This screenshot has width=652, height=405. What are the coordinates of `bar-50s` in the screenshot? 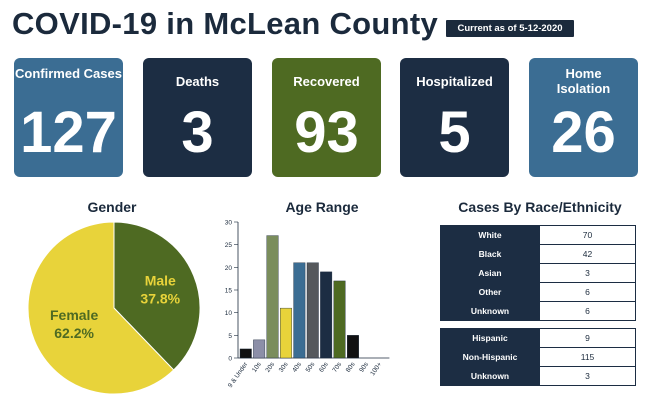 It's located at (312, 310).